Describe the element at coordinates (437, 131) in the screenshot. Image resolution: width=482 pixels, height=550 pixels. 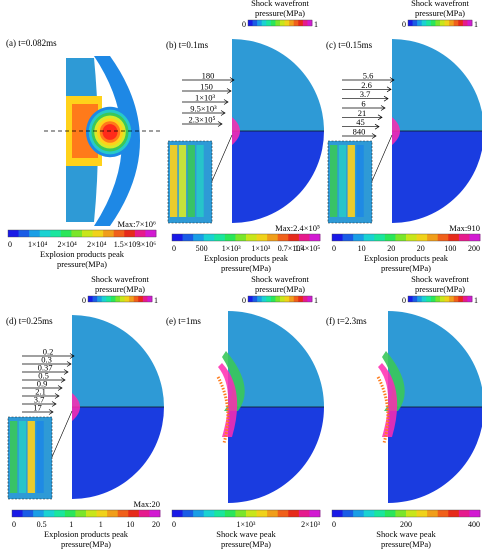
I see `dome` at that location.